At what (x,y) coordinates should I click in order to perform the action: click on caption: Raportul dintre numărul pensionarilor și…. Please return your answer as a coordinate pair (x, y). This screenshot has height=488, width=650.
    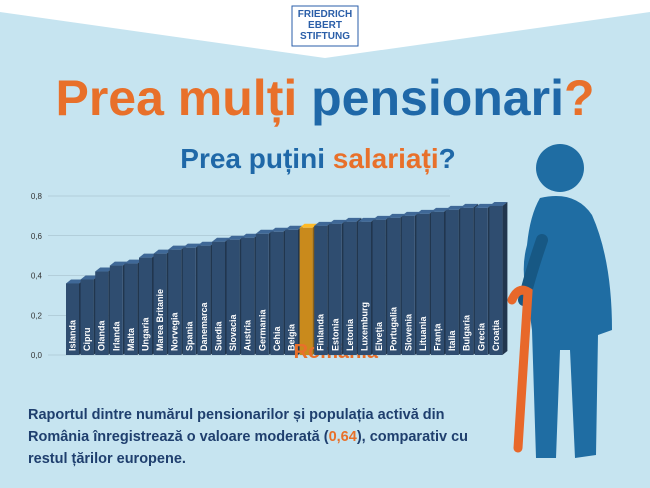
    Looking at the image, I should click on (263, 437).